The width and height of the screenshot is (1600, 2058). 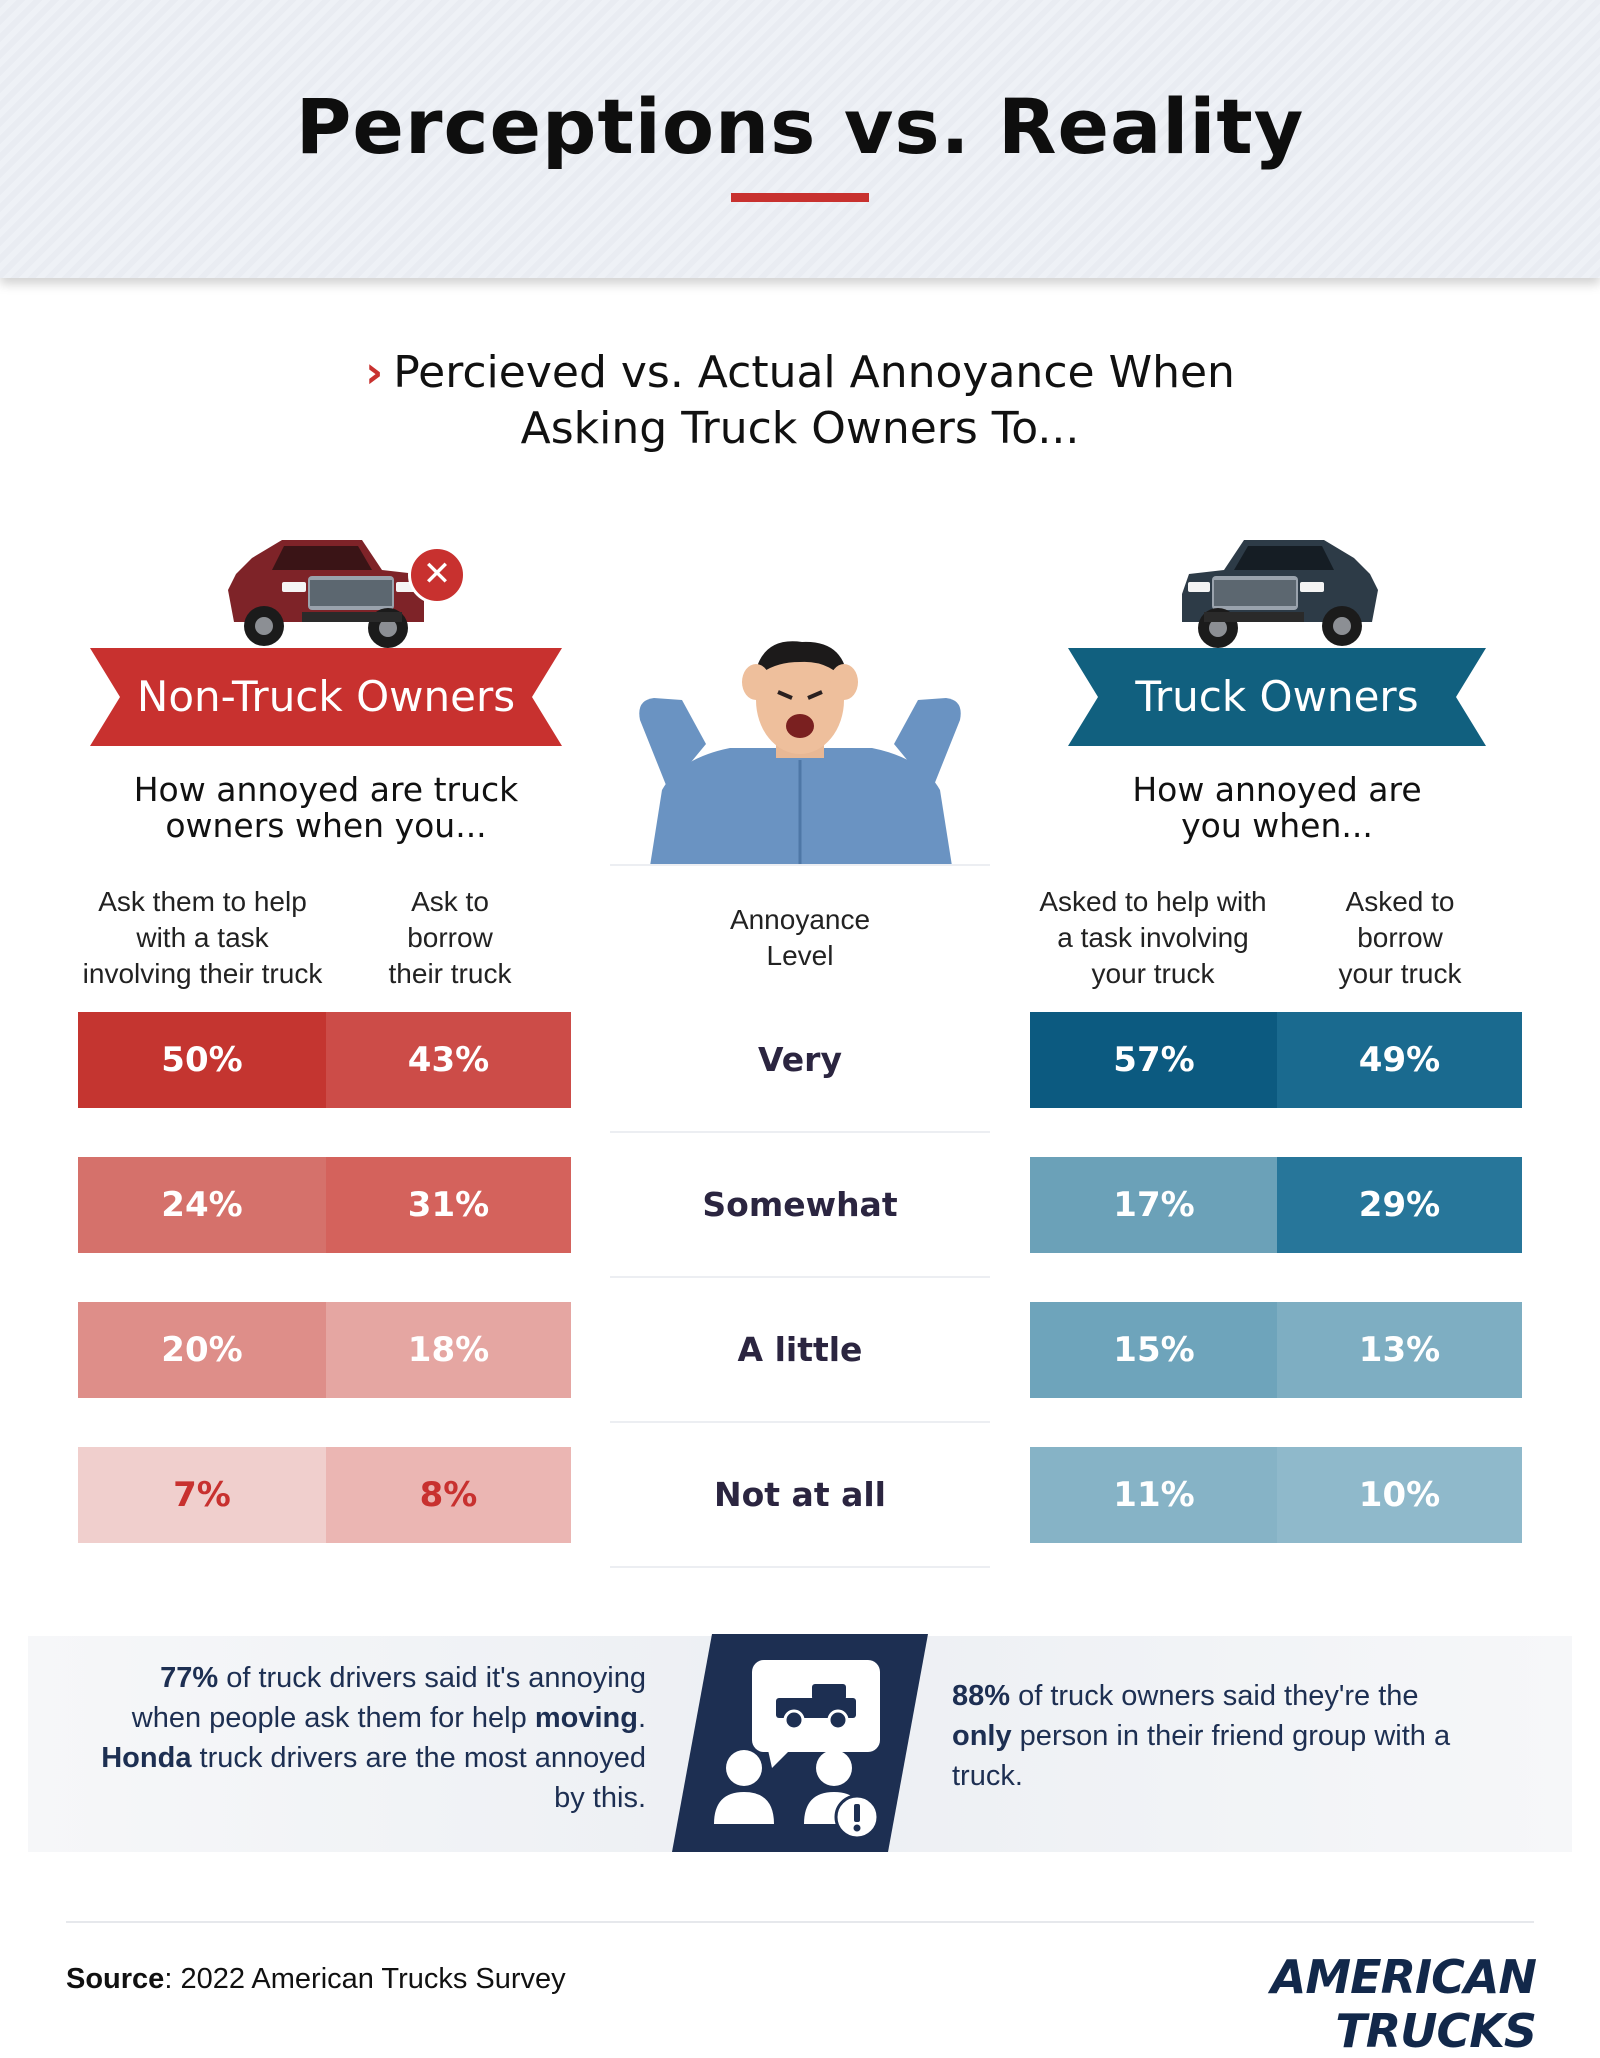 I want to click on chevron-right-icon: ›, so click(x=374, y=372).